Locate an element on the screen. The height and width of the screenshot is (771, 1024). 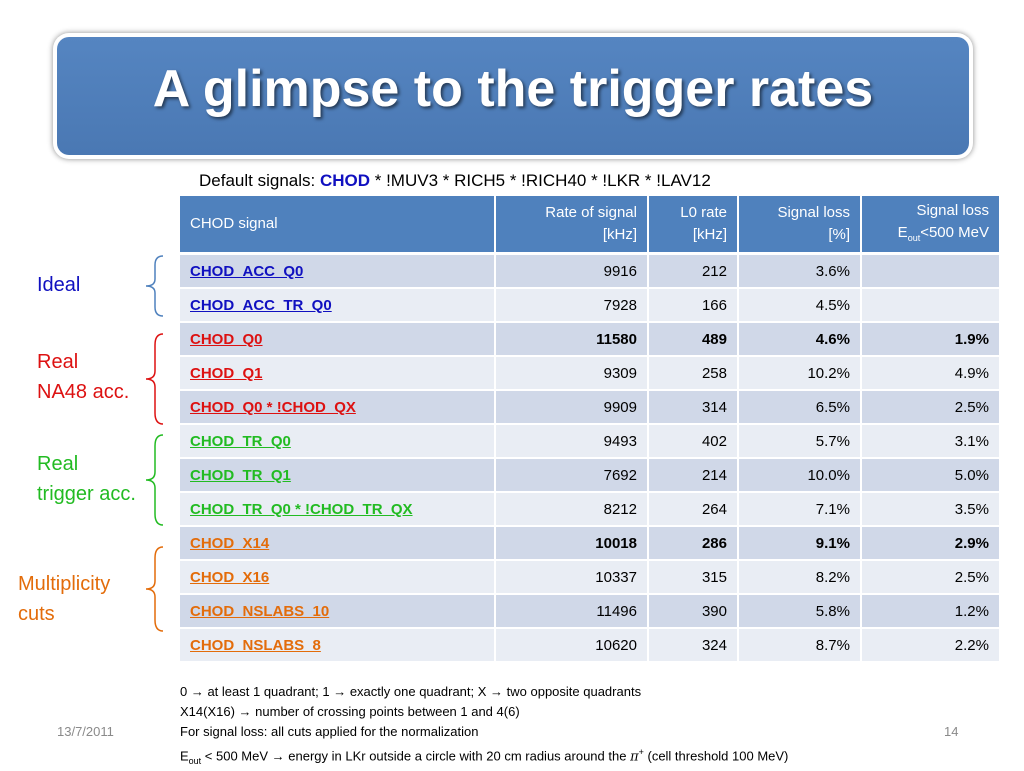
page-number: 14 is located at coordinates (951, 731).